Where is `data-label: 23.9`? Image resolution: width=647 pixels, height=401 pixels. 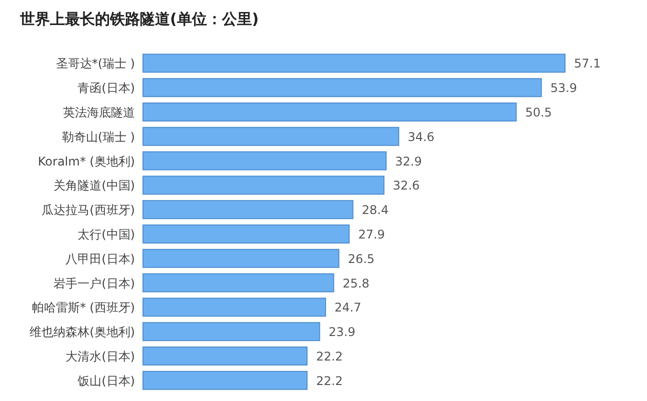 data-label: 23.9 is located at coordinates (342, 332).